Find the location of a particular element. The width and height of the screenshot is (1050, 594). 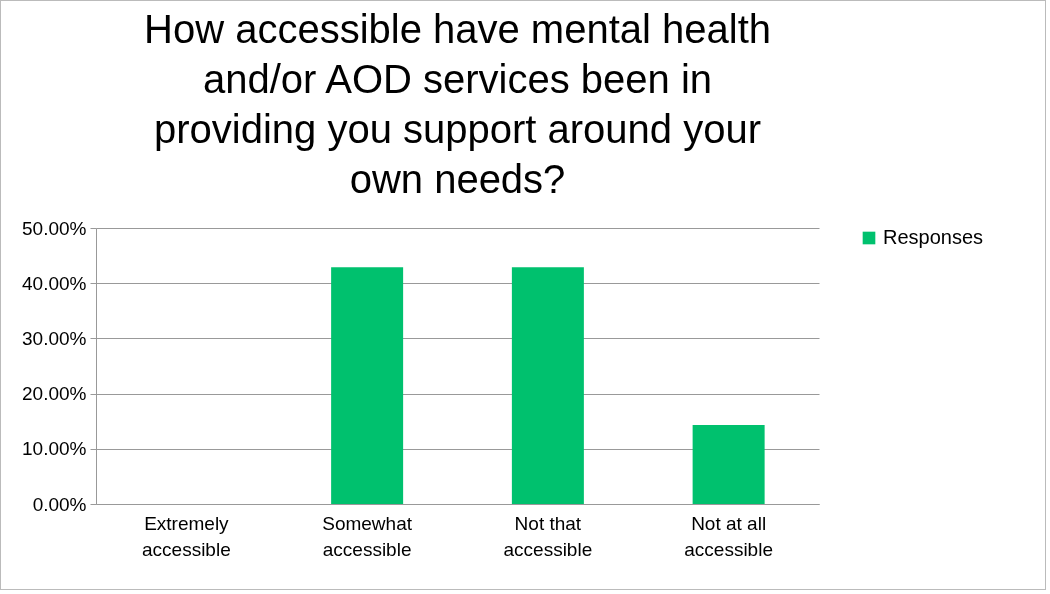

x-tick-label: Not at all accessible is located at coordinates (728, 536).